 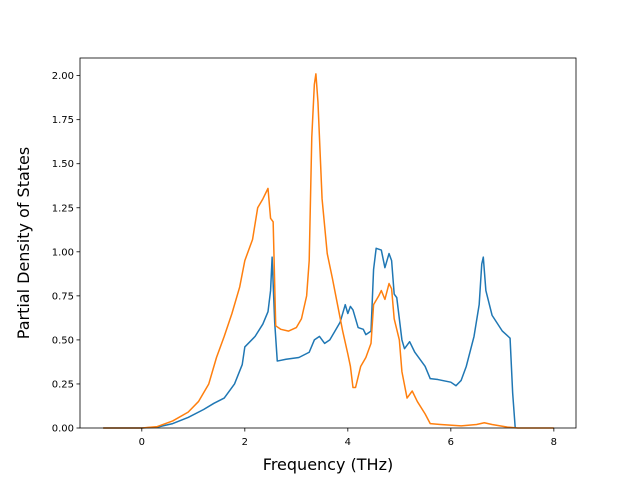 What do you see at coordinates (142, 442) in the screenshot?
I see `x-tick-label: 0` at bounding box center [142, 442].